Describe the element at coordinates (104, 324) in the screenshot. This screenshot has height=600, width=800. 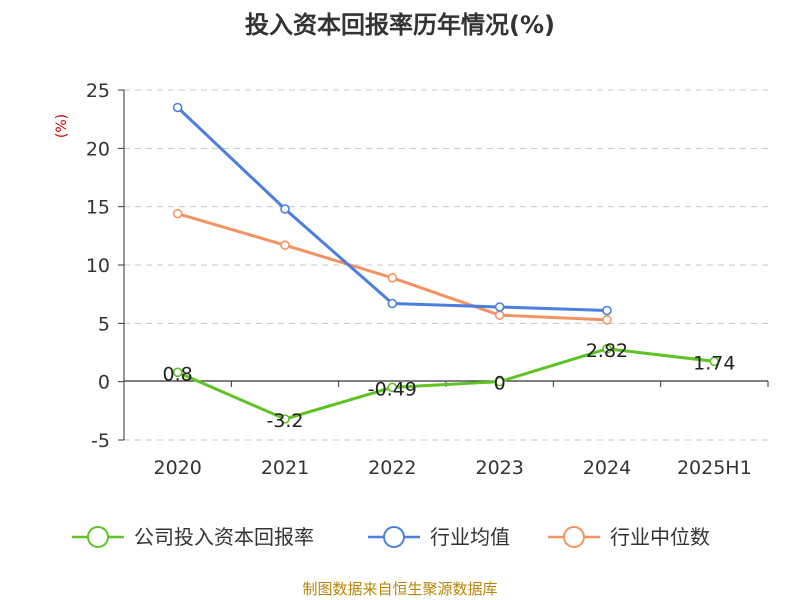
I see `y-tick-label: 5` at that location.